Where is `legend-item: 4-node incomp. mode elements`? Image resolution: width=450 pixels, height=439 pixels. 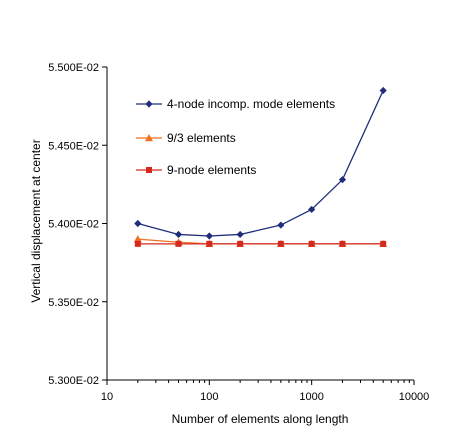
legend-item: 4-node incomp. mode elements is located at coordinates (235, 104).